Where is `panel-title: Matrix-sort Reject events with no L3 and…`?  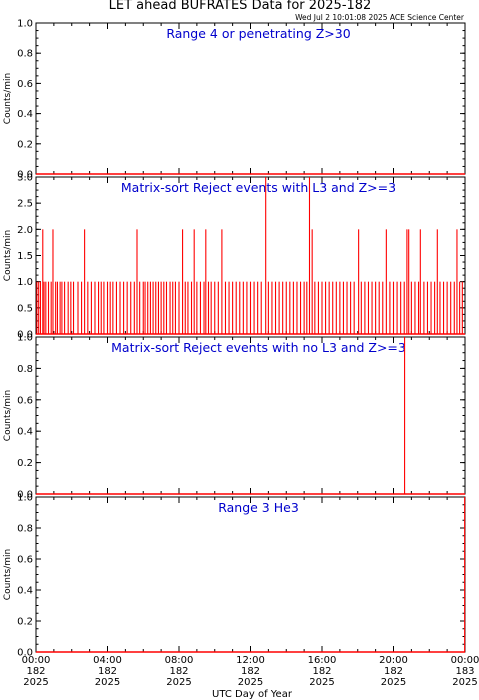 panel-title: Matrix-sort Reject events with no L3 and… is located at coordinates (258, 347).